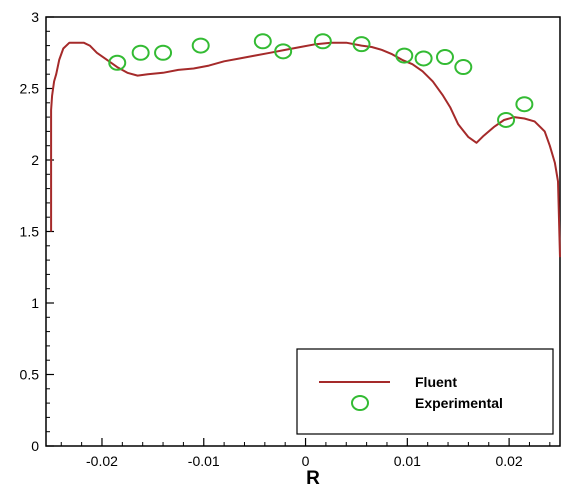  I want to click on legend-experimental-marker, so click(360, 403).